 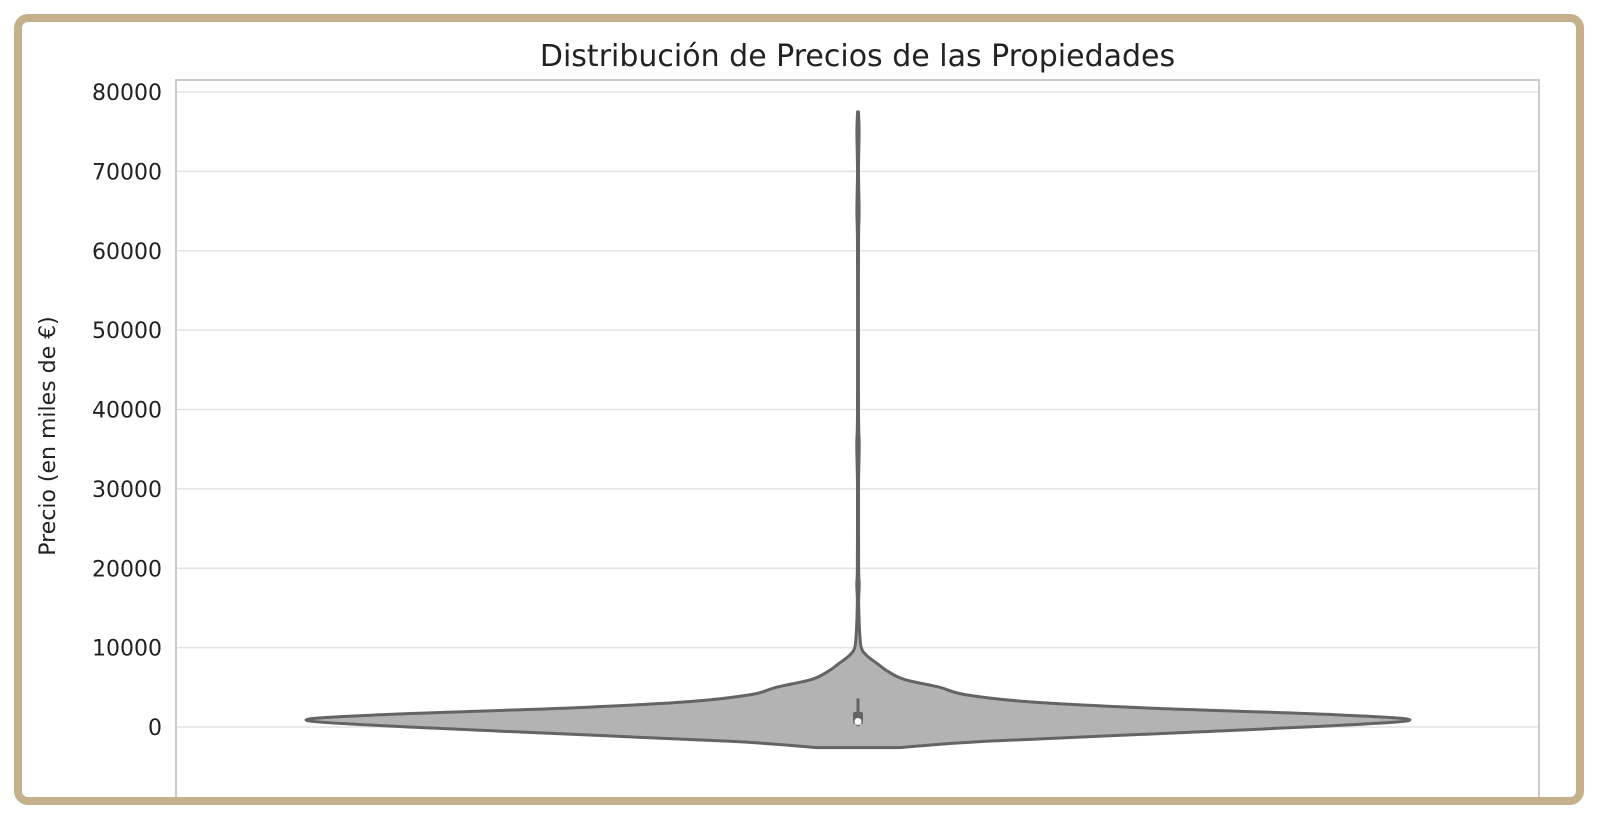 What do you see at coordinates (127, 649) in the screenshot?
I see `y-tick-label: 10000` at bounding box center [127, 649].